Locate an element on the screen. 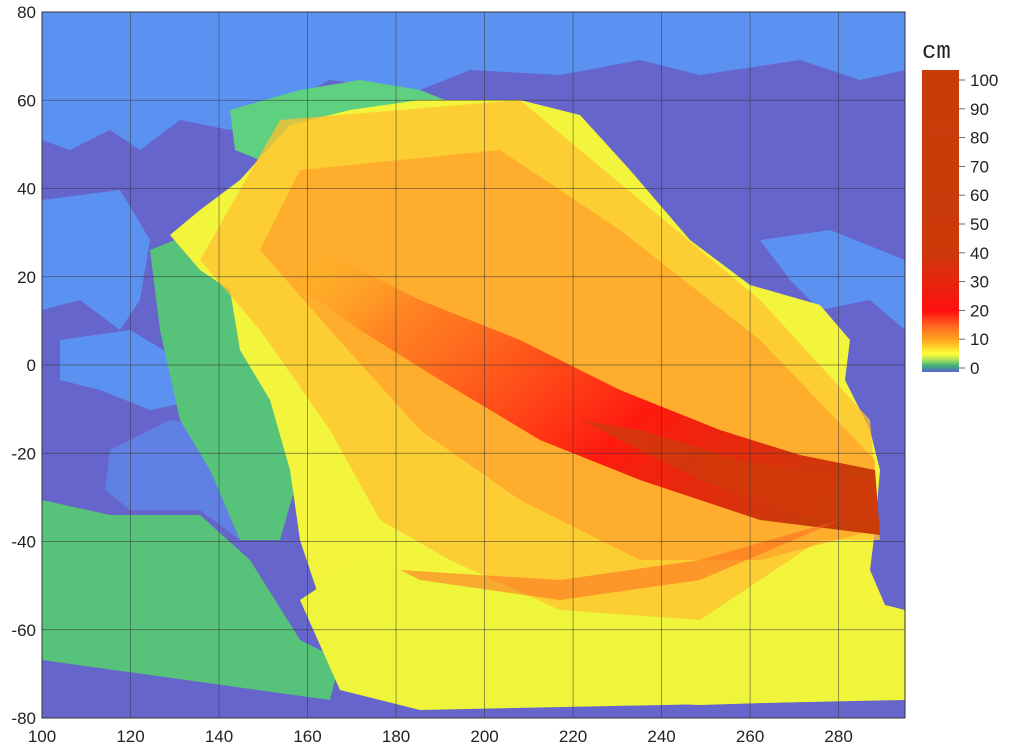 The width and height of the screenshot is (1024, 753). y-tick-label: -80 is located at coordinates (23, 718).